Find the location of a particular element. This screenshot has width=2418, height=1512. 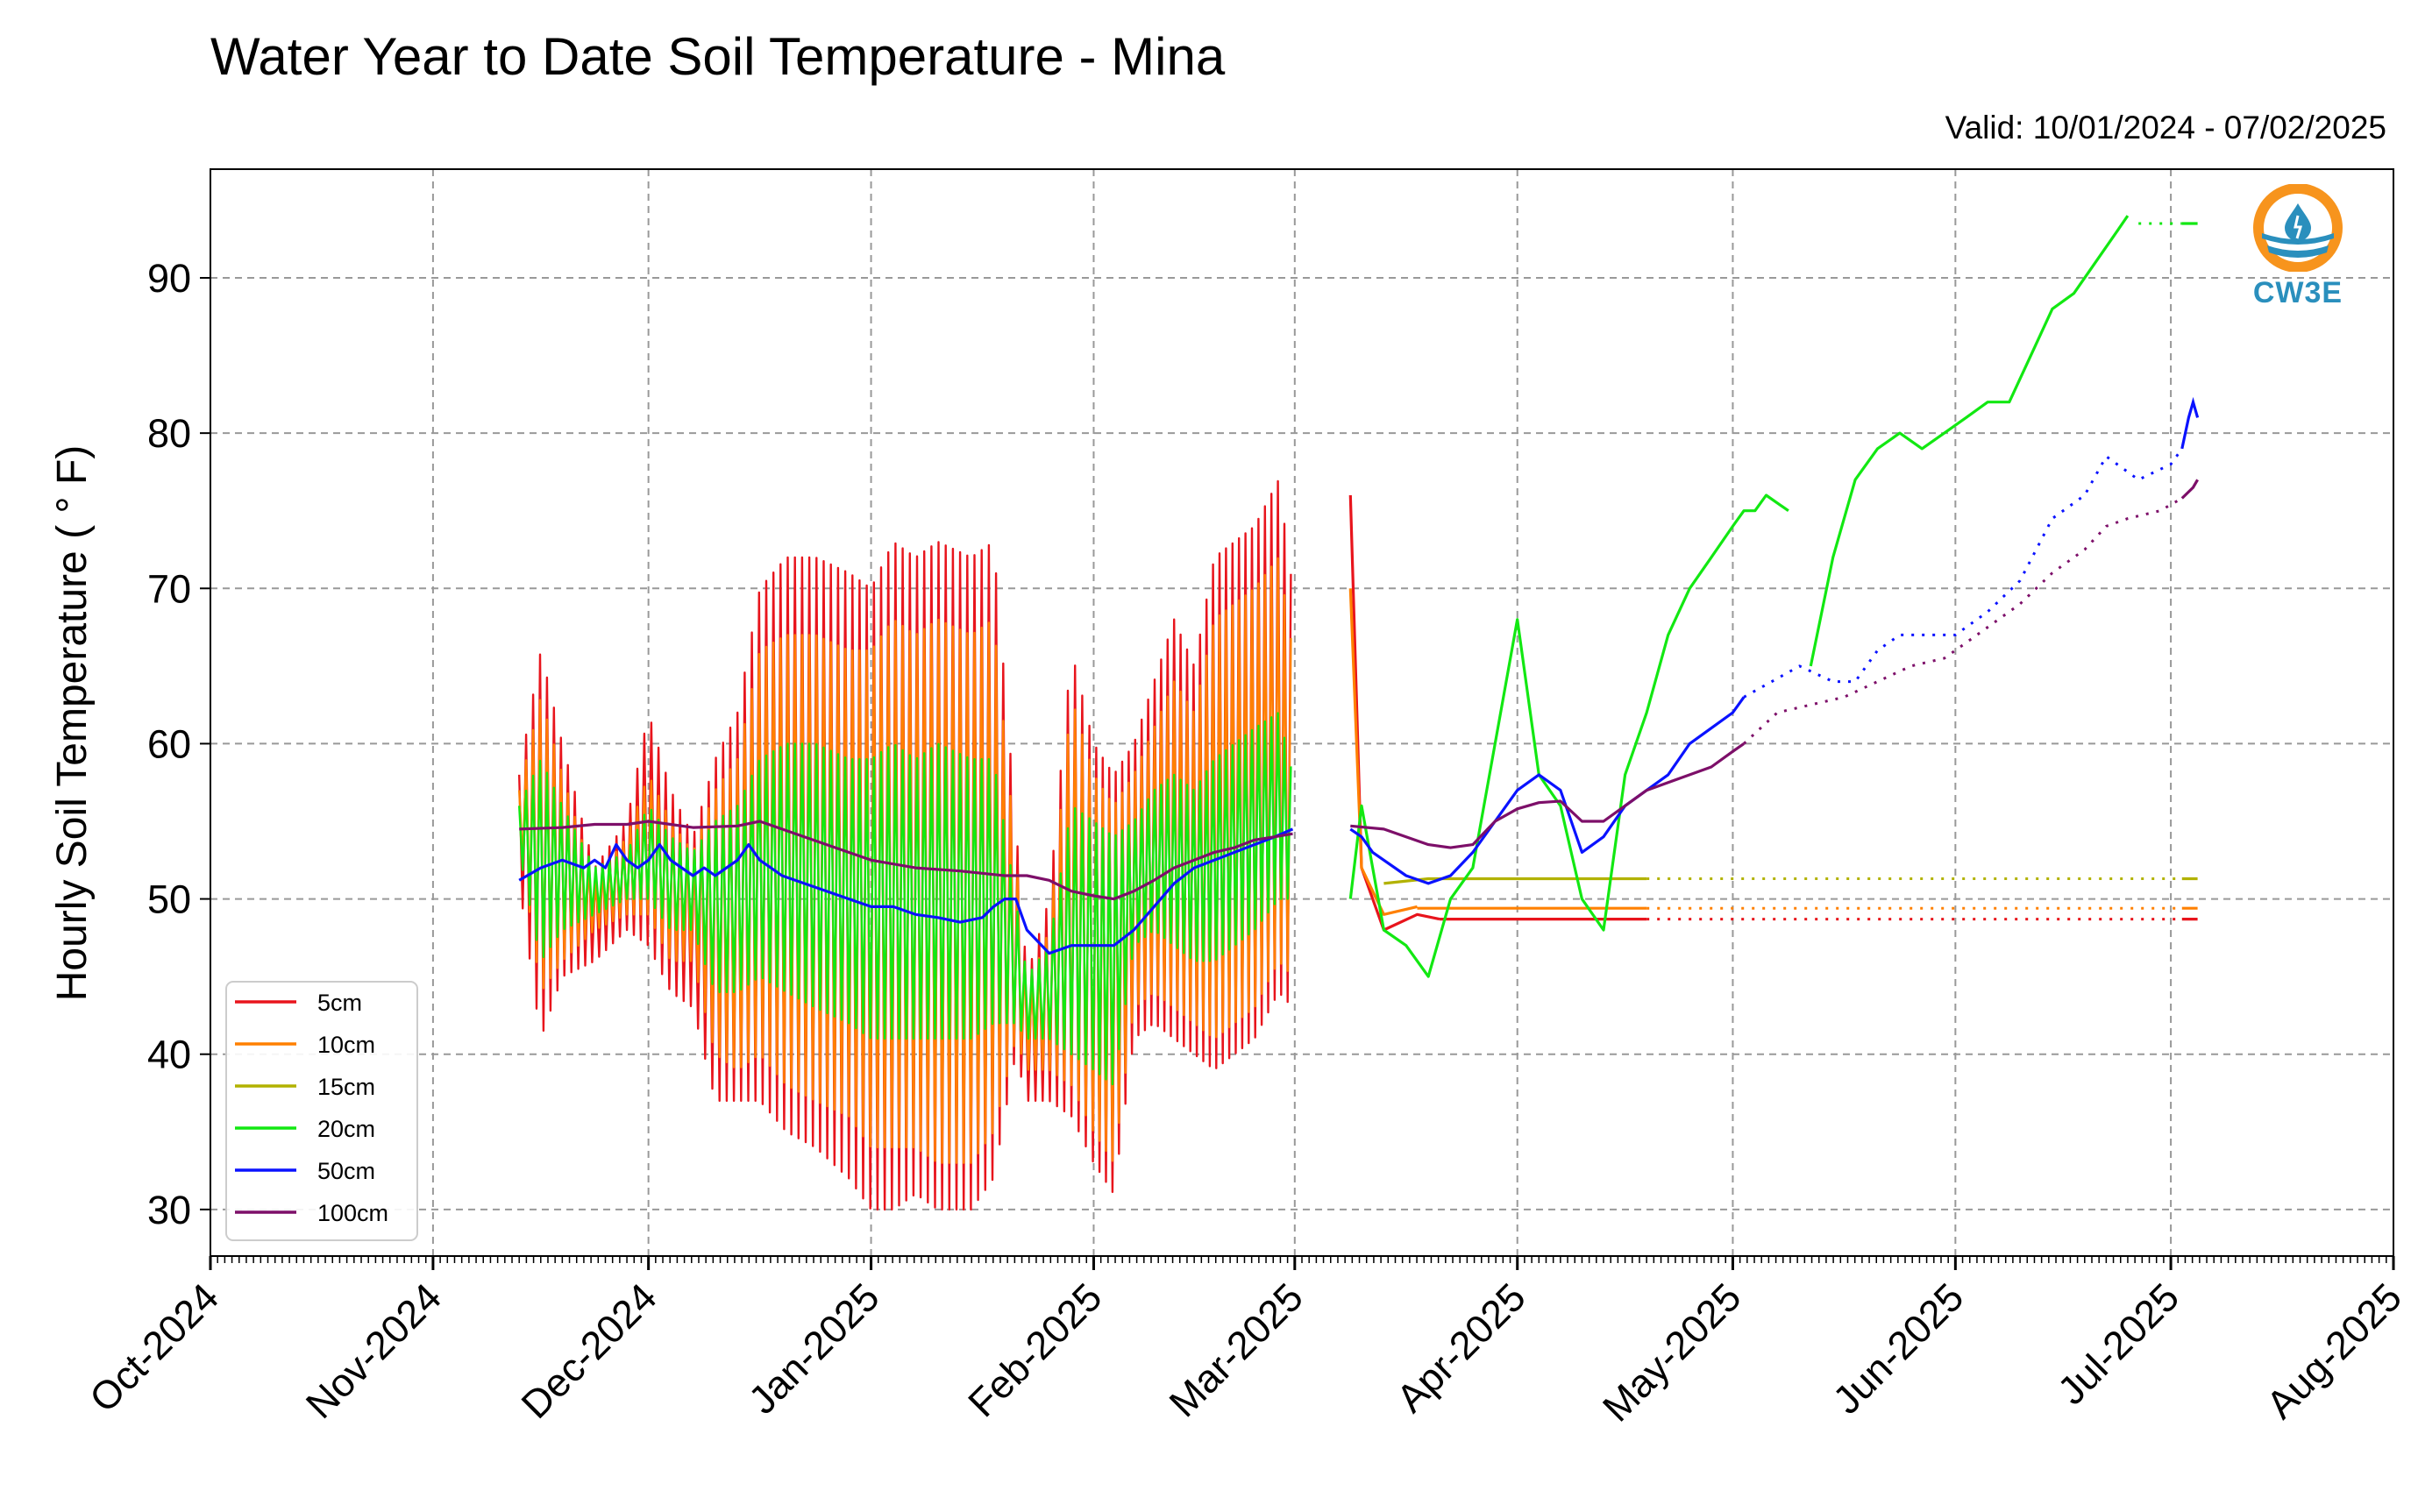

series-tail-50cm is located at coordinates (2190, 423).